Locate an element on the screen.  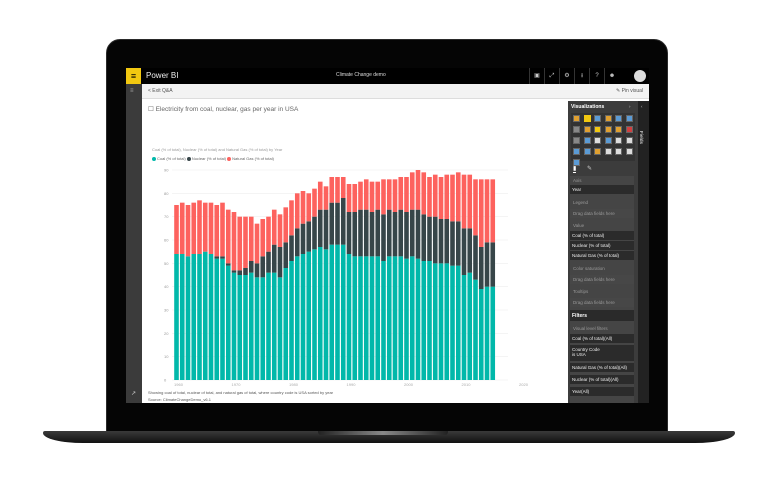
download-icon: ⭳ is located at coordinates (581, 76).